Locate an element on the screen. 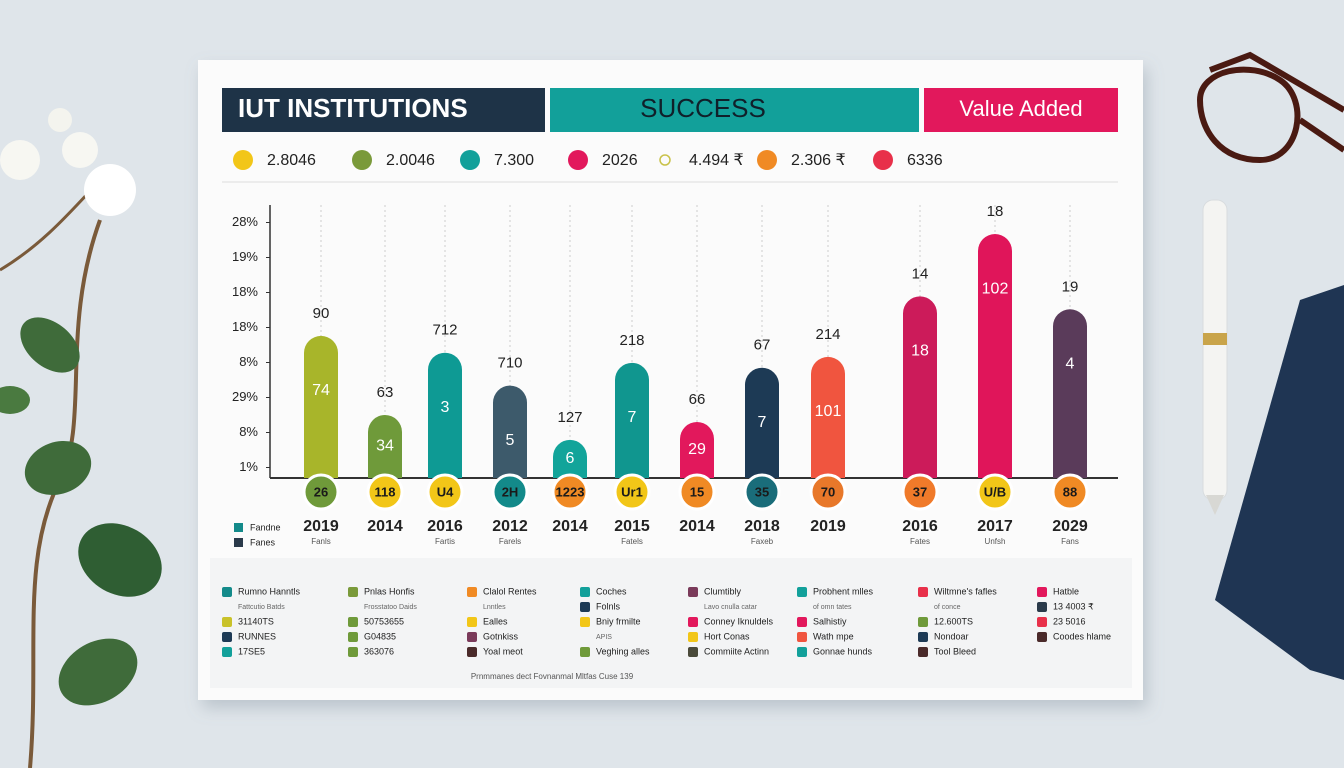  badge-label: 2H is located at coordinates (510, 491).